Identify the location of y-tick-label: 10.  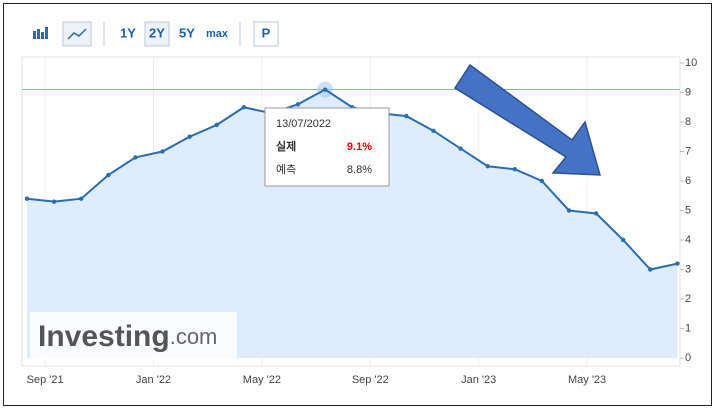
(691, 63).